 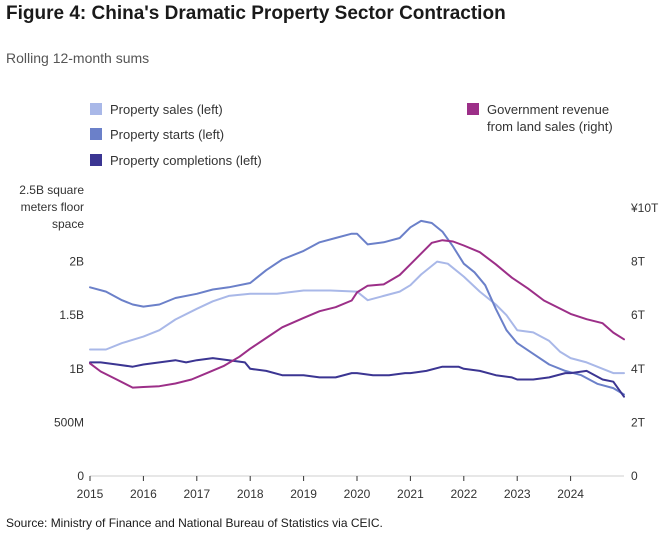 I want to click on y-left-tick-label: 2B, so click(x=76, y=262).